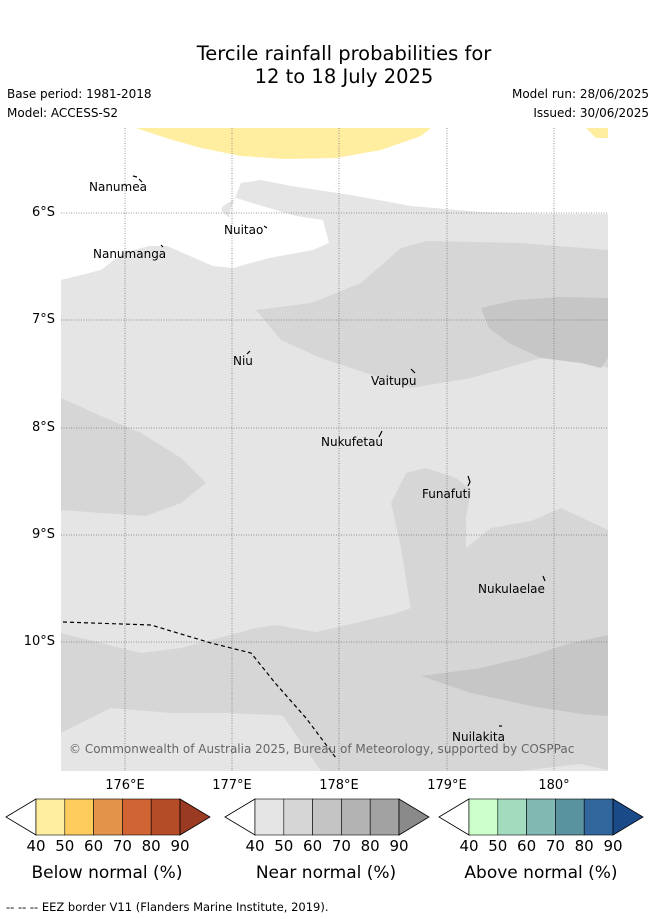 This screenshot has width=655, height=919. I want to click on colorbar-title-above: Above normal (%), so click(541, 873).